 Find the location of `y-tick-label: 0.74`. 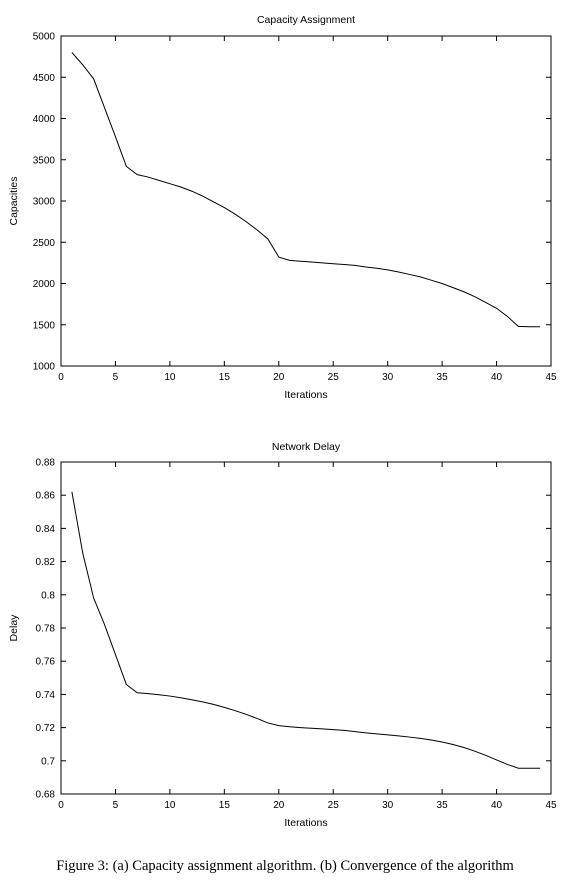

y-tick-label: 0.74 is located at coordinates (46, 695).